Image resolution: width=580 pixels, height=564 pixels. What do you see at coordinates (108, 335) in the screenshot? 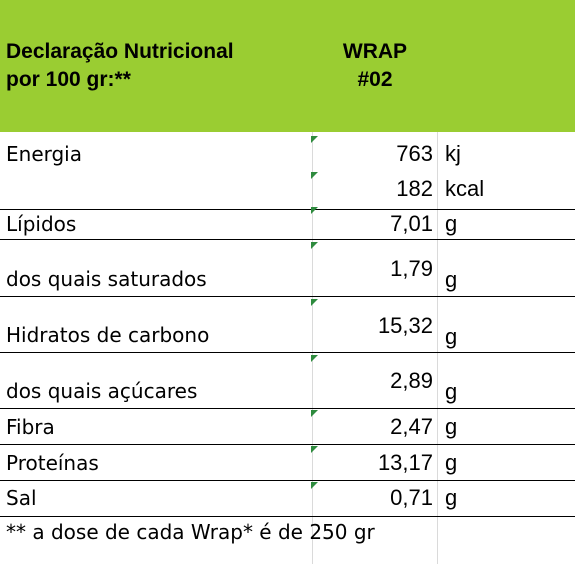
I see `row-label: Hidratos de carbono` at bounding box center [108, 335].